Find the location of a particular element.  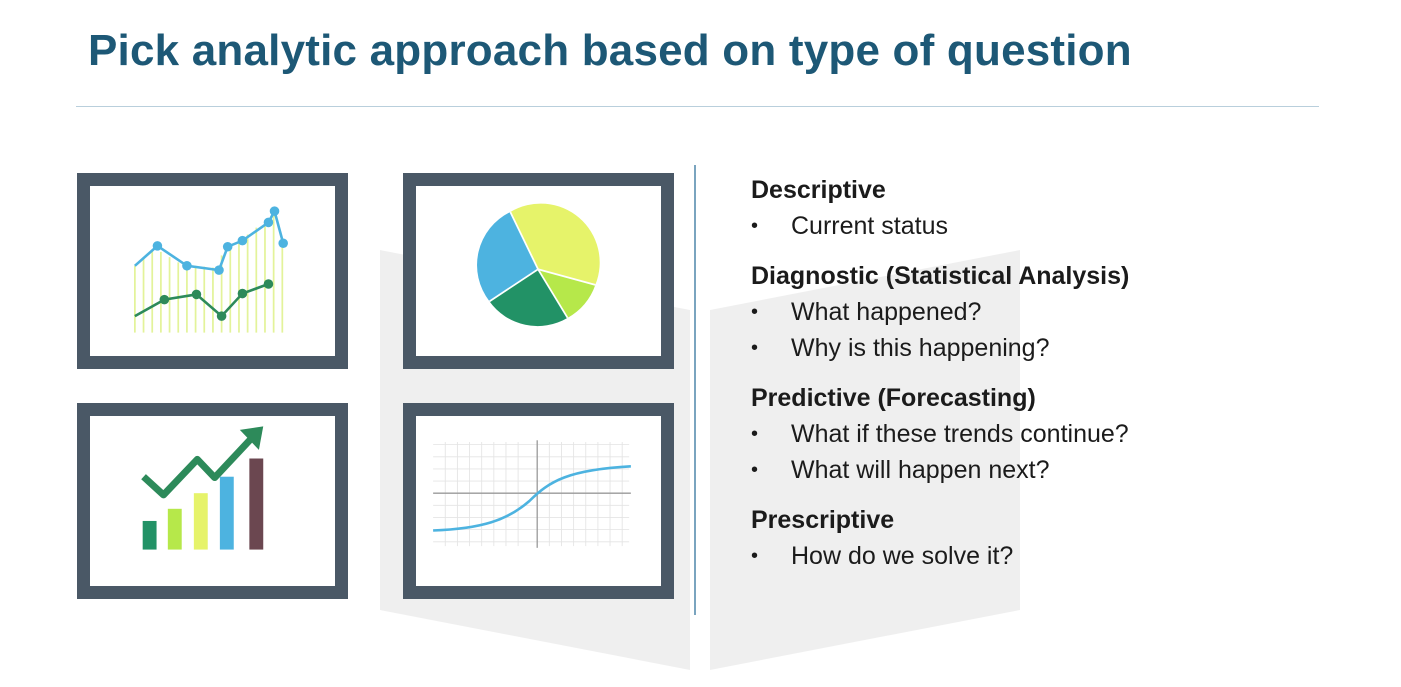

bullet-item: What happened? is located at coordinates (1061, 312).